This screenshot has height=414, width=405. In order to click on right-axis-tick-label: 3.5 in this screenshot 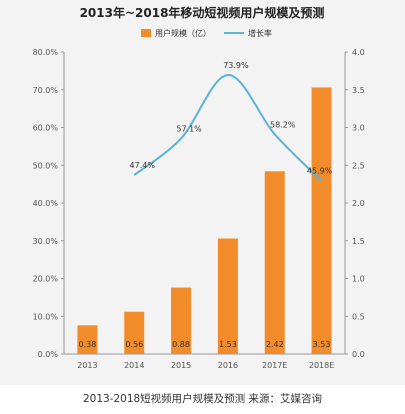, I will do `click(358, 90)`.